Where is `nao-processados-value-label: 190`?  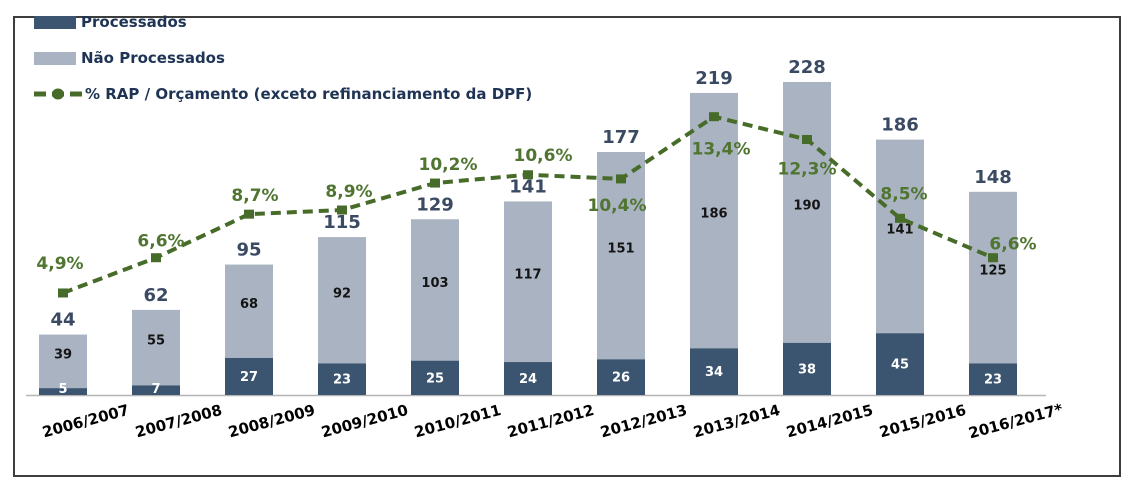 nao-processados-value-label: 190 is located at coordinates (806, 205).